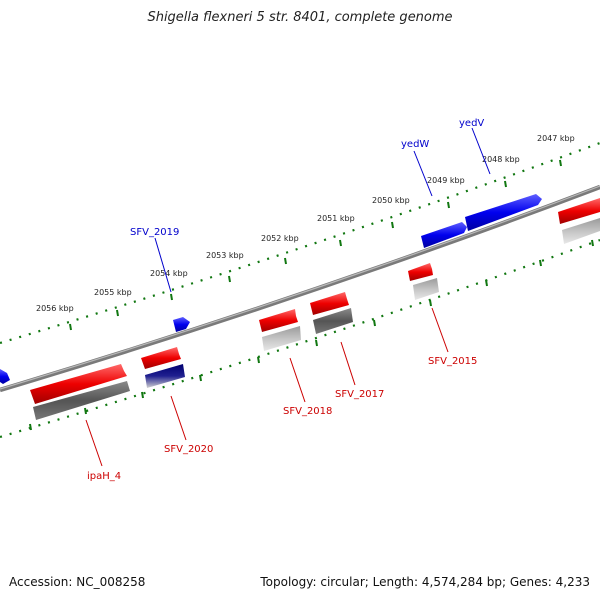 The image size is (600, 600). I want to click on kbp-label: 2051 kbp, so click(336, 218).